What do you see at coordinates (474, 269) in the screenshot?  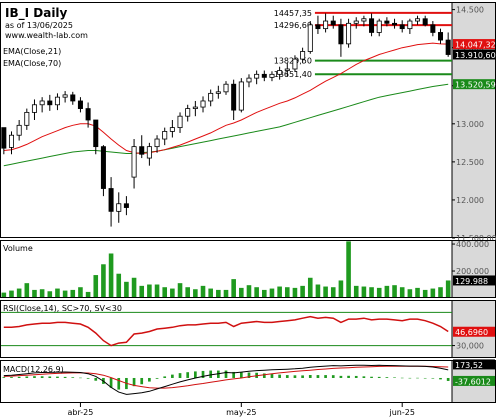 I see `volume-axis-bg` at bounding box center [474, 269].